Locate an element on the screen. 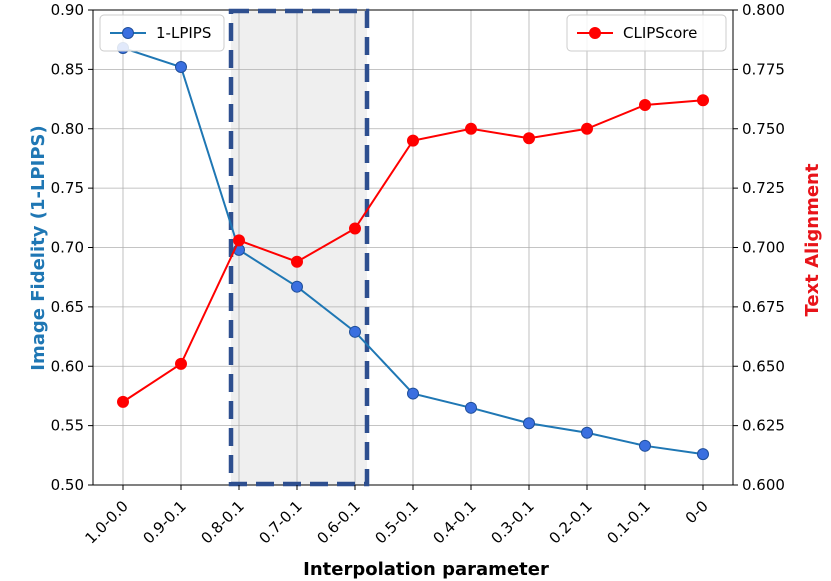 This screenshot has height=581, width=831. right-y-tick-label: 0.700 is located at coordinates (763, 248).